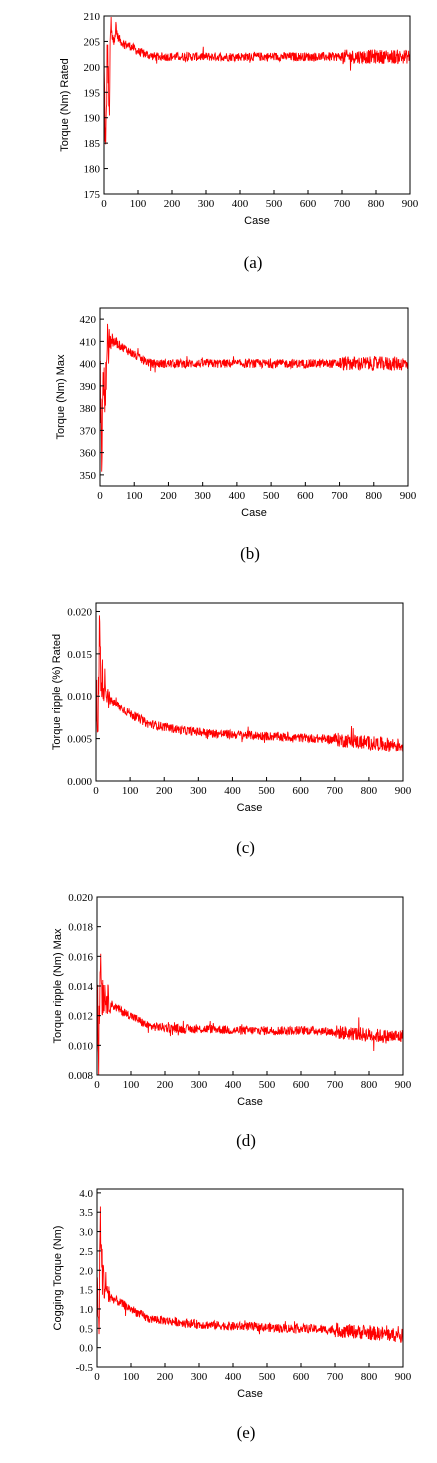  What do you see at coordinates (246, 1432) in the screenshot?
I see `panel-label: (e)` at bounding box center [246, 1432].